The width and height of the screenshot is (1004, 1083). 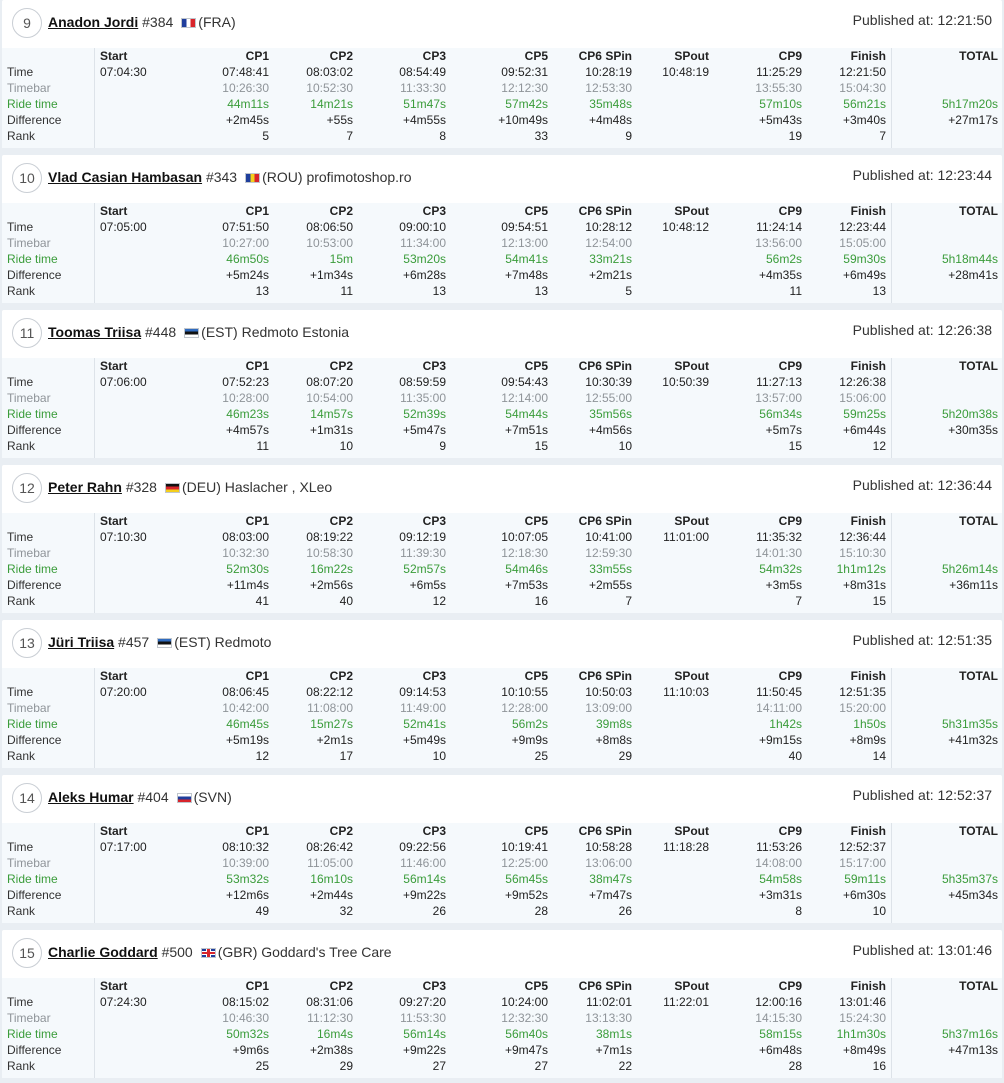 I want to click on table-cell: 19, so click(x=795, y=136).